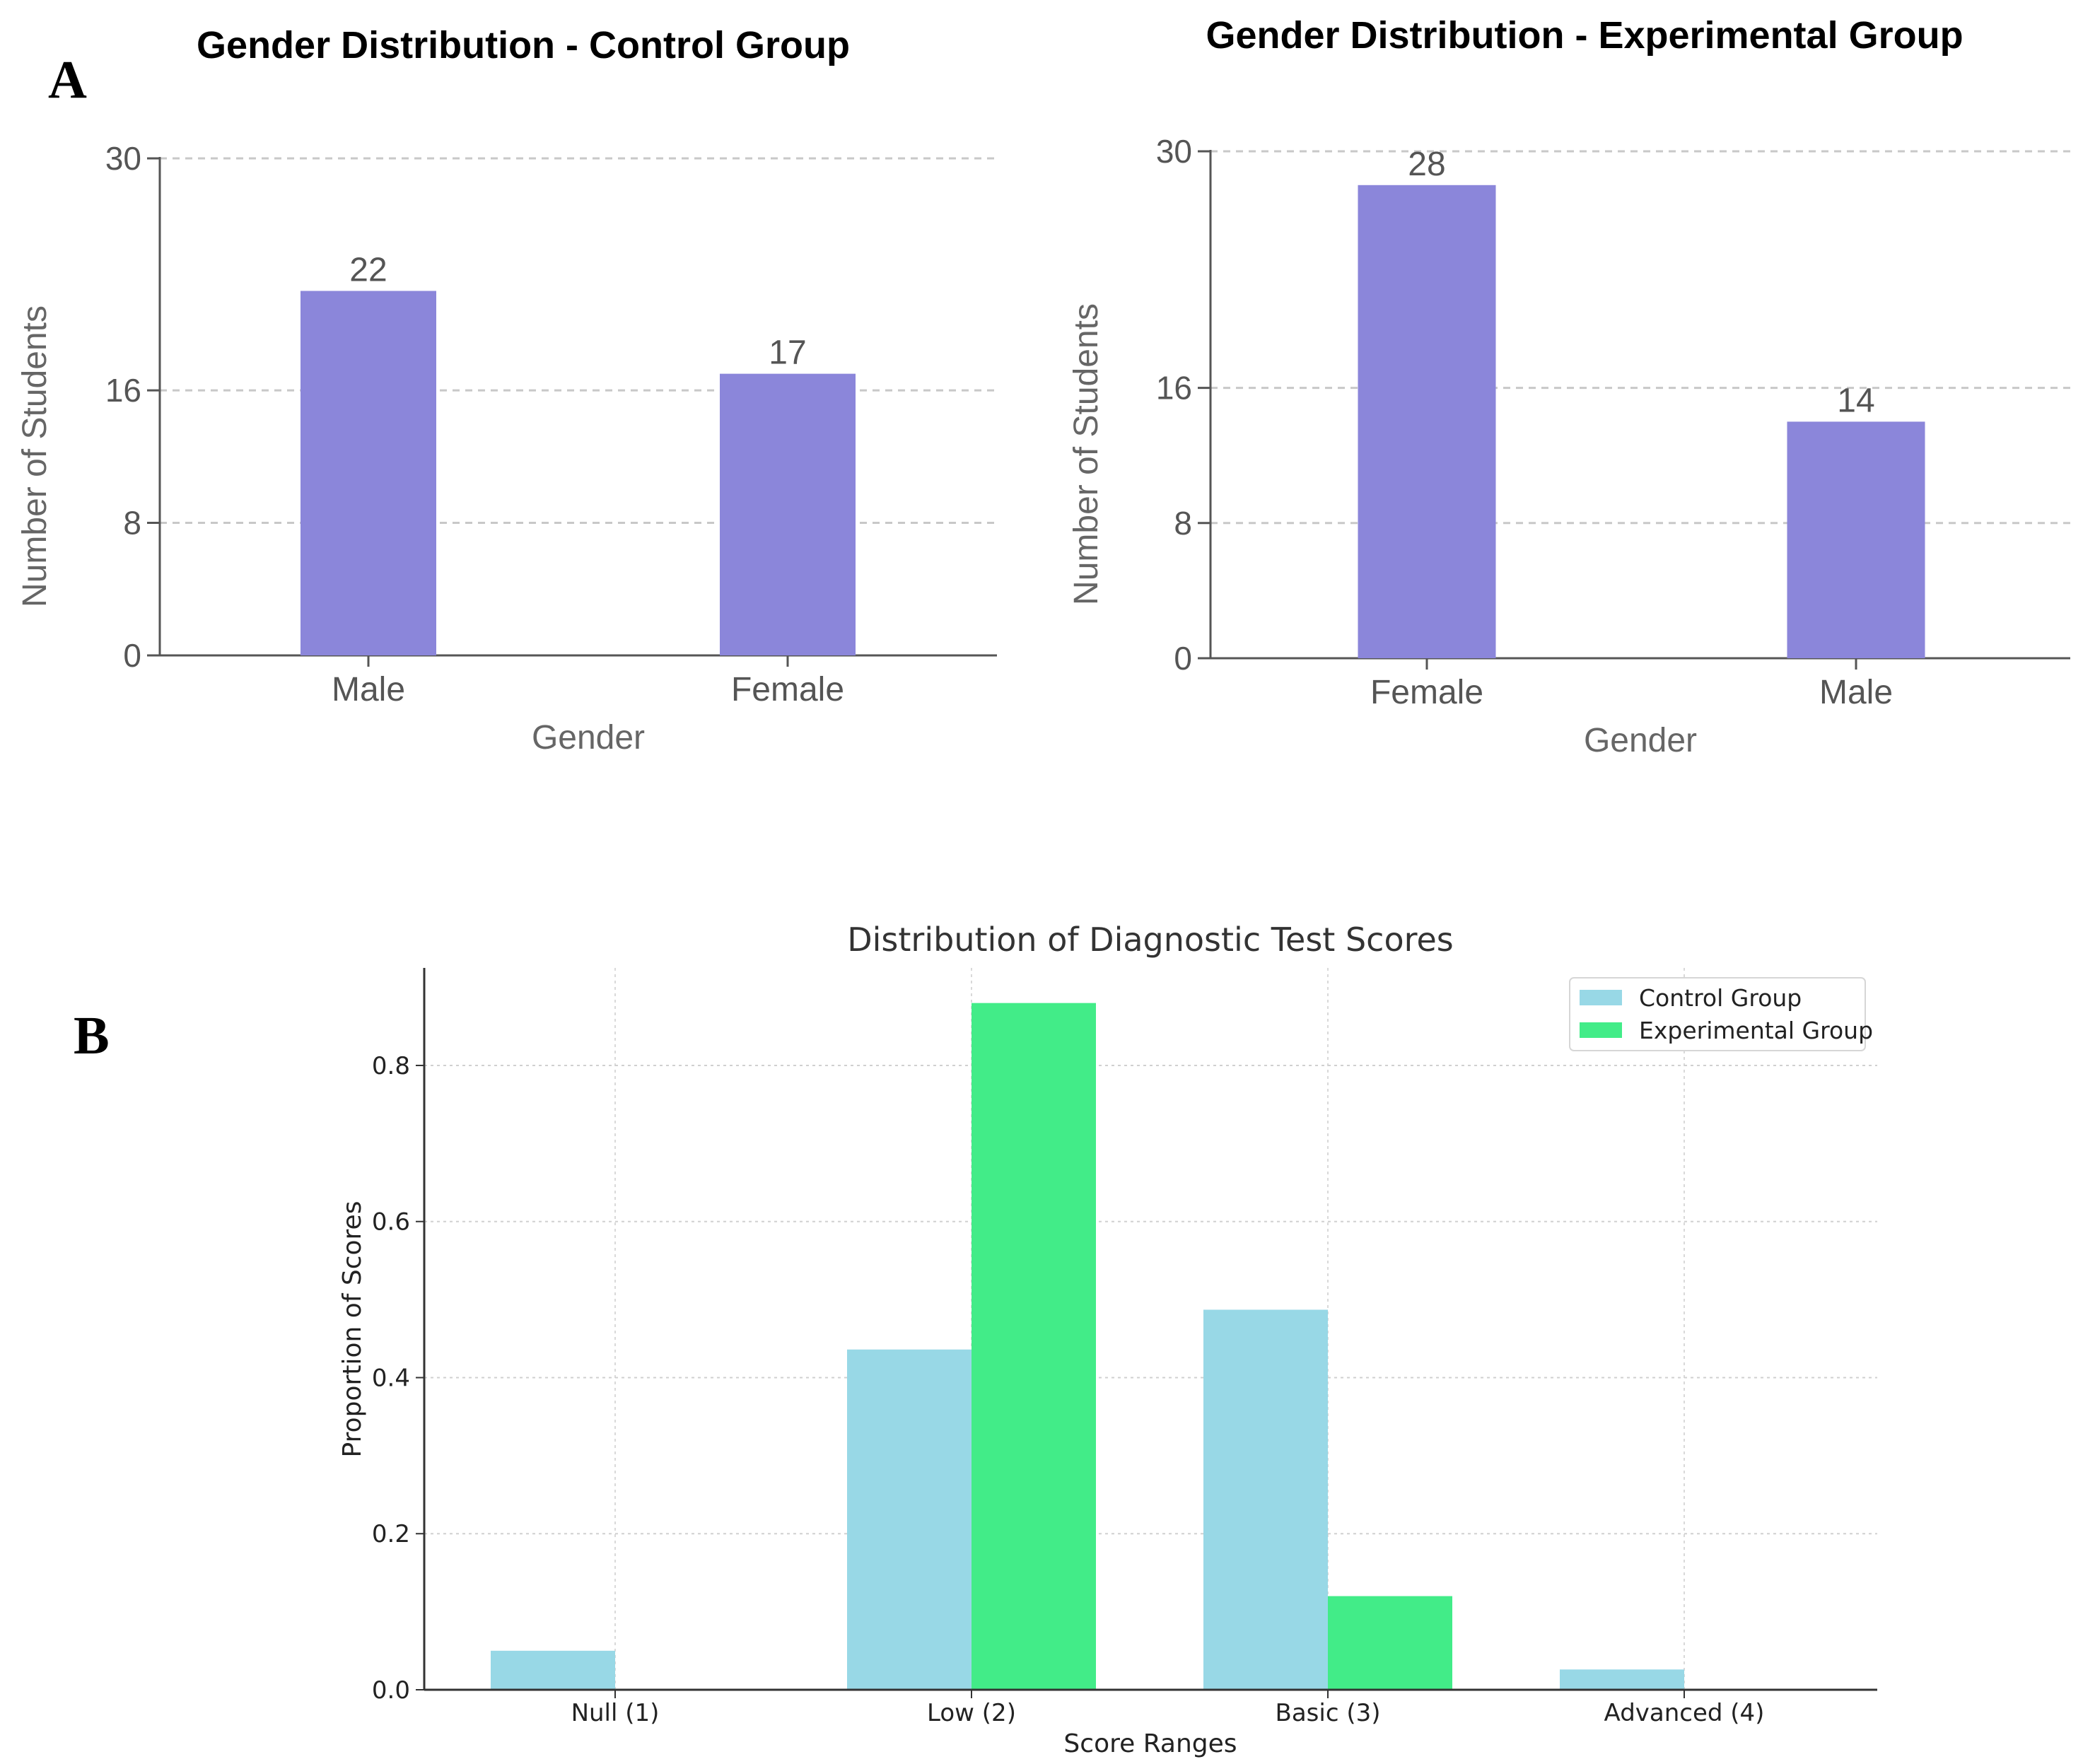 The height and width of the screenshot is (1764, 2083). What do you see at coordinates (523, 45) in the screenshot?
I see `chart-title: Gender Distribution - Control Group` at bounding box center [523, 45].